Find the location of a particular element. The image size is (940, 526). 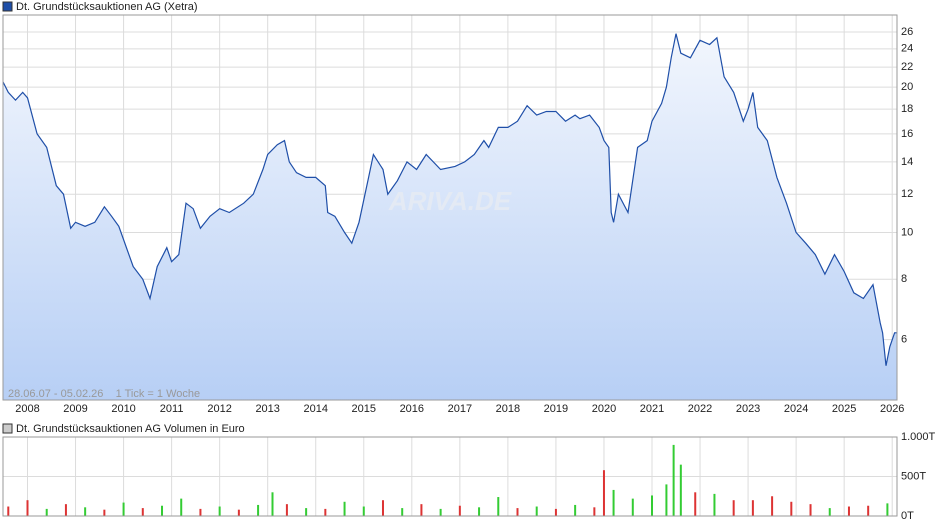

y-tick-label: 26 is located at coordinates (907, 32).